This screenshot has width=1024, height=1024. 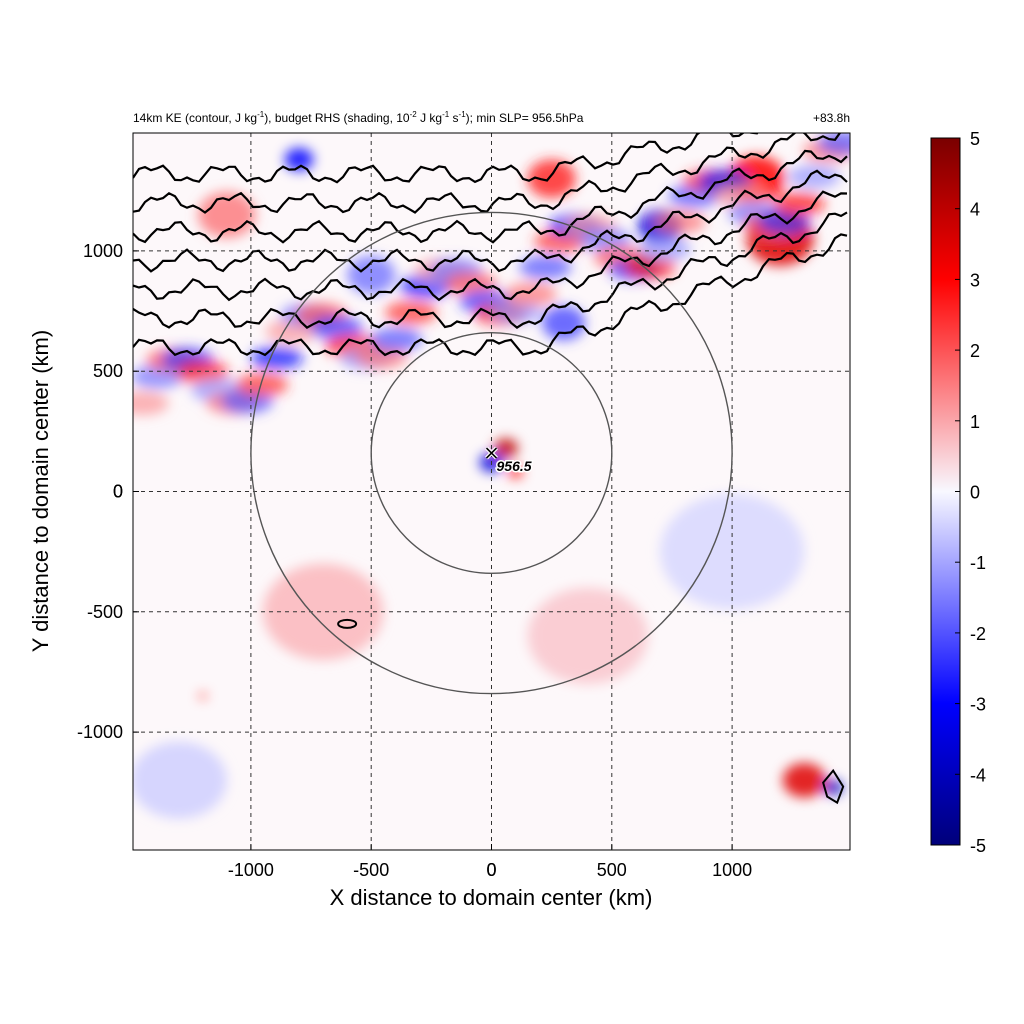 I want to click on y-tick-label: -500, so click(x=105, y=612).